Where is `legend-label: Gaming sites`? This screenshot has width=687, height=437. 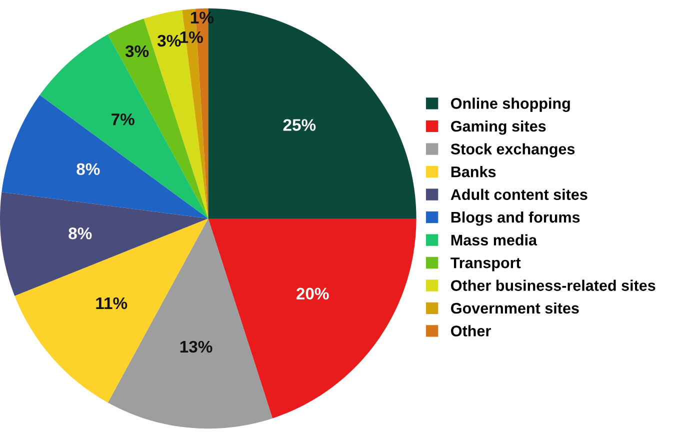 legend-label: Gaming sites is located at coordinates (498, 127).